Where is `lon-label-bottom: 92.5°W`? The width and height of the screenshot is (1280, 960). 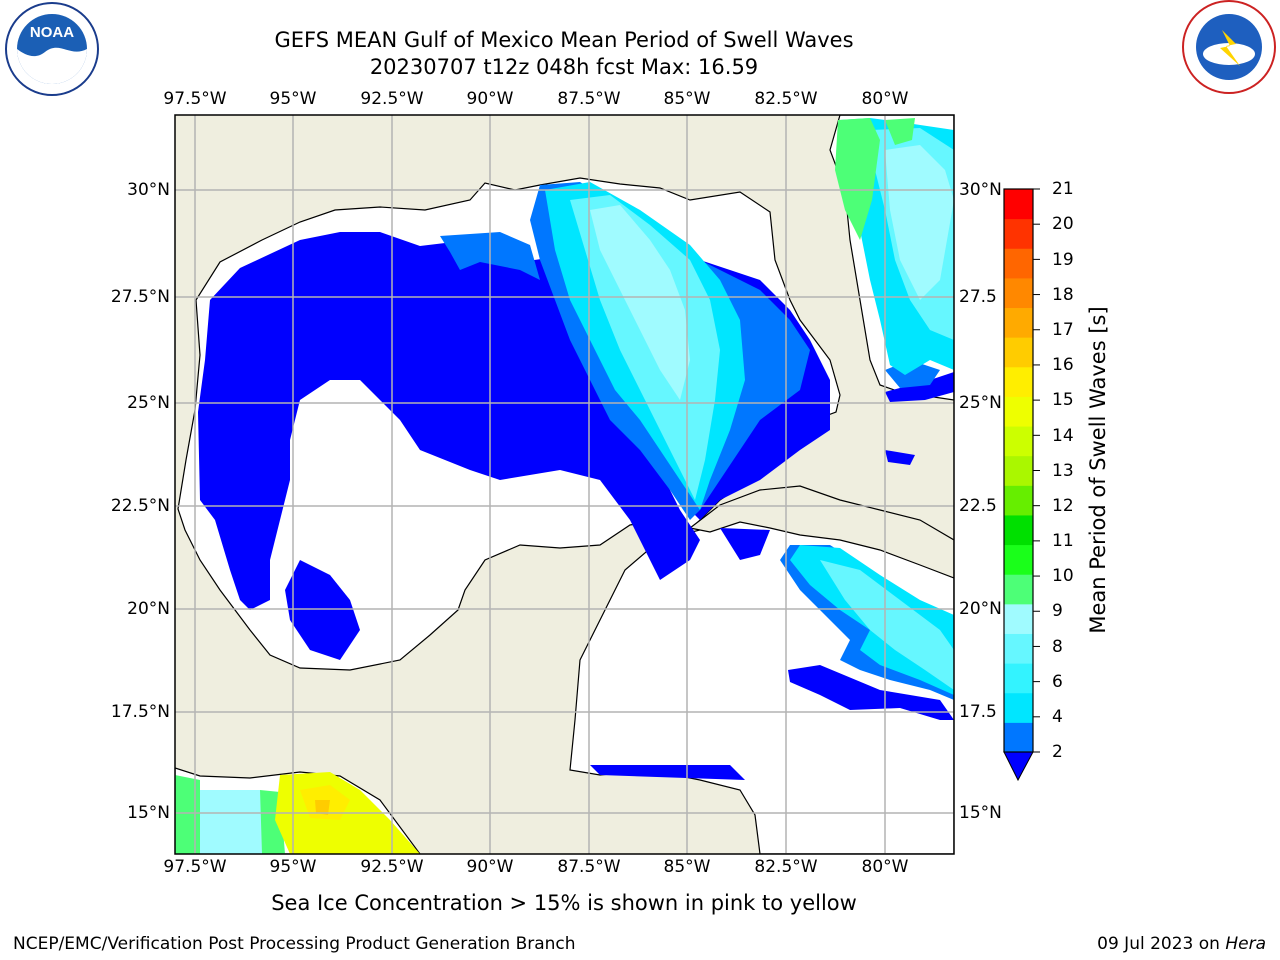 lon-label-bottom: 92.5°W is located at coordinates (392, 867).